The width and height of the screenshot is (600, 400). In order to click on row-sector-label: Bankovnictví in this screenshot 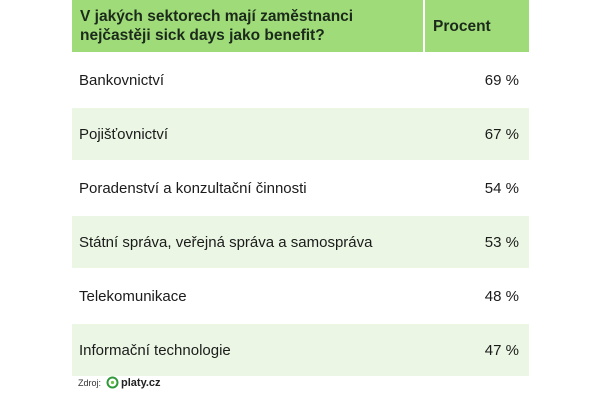, I will do `click(122, 80)`.